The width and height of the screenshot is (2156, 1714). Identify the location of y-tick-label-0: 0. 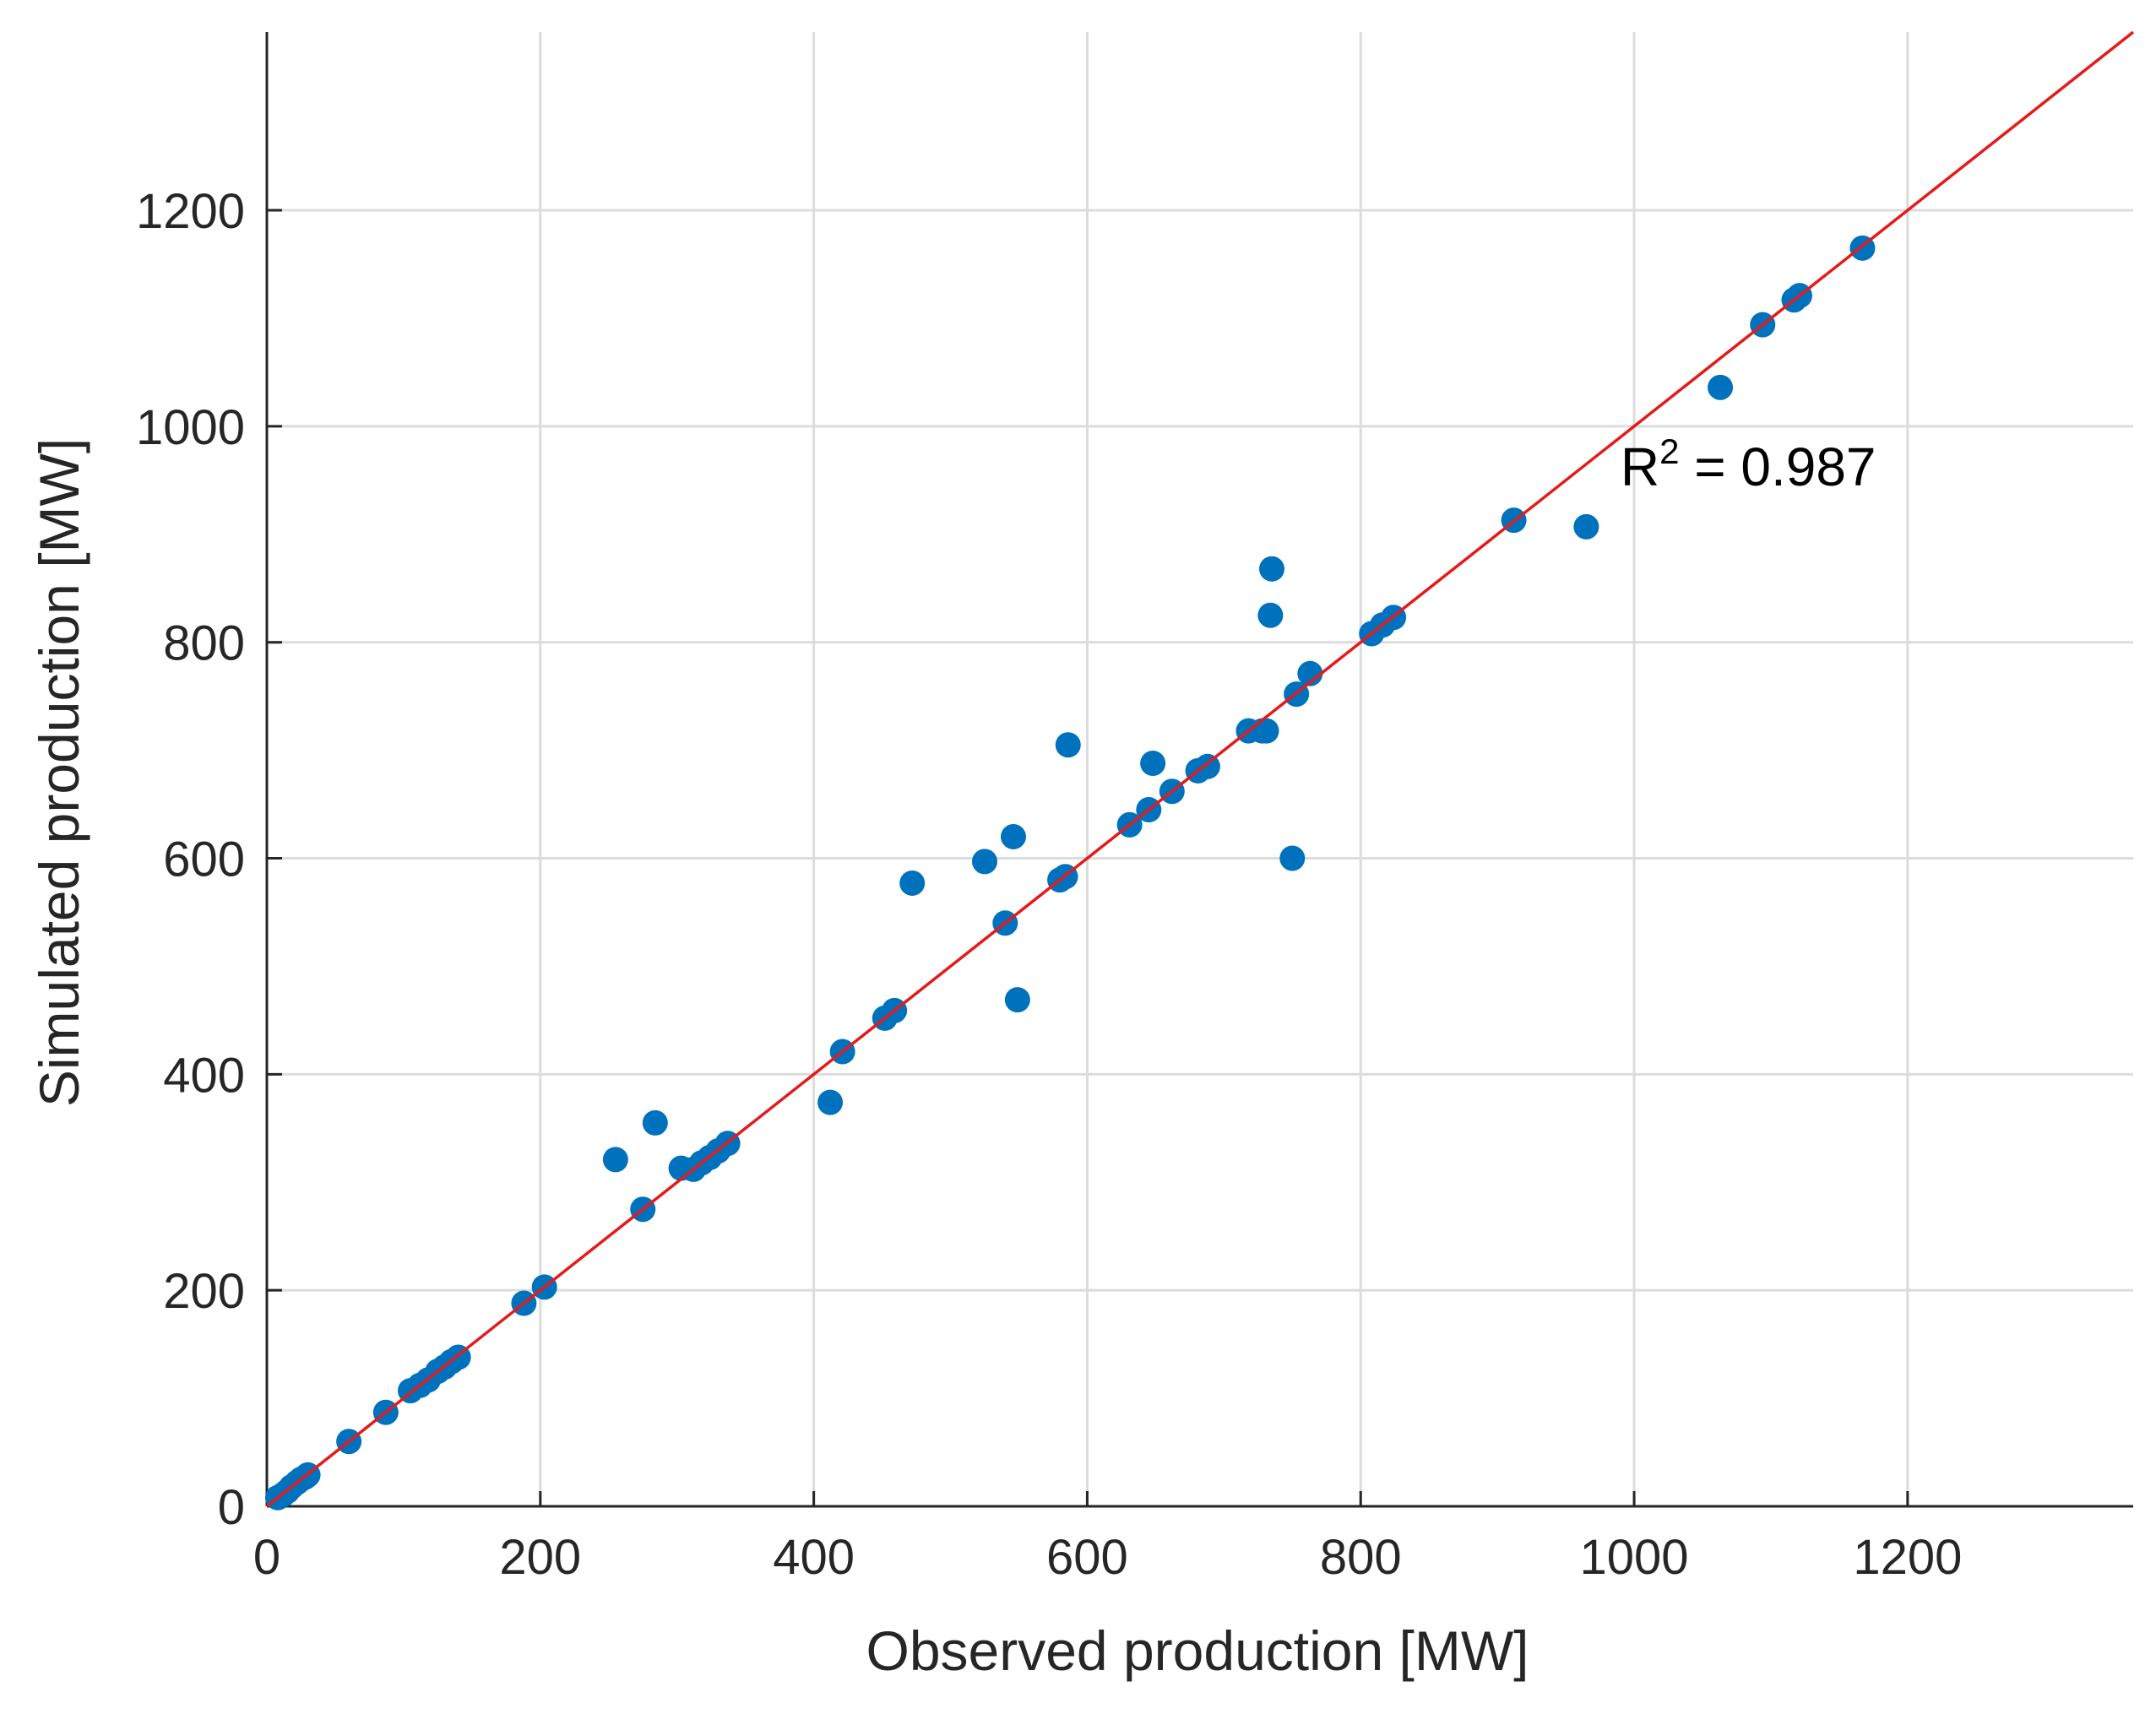
(231, 1507).